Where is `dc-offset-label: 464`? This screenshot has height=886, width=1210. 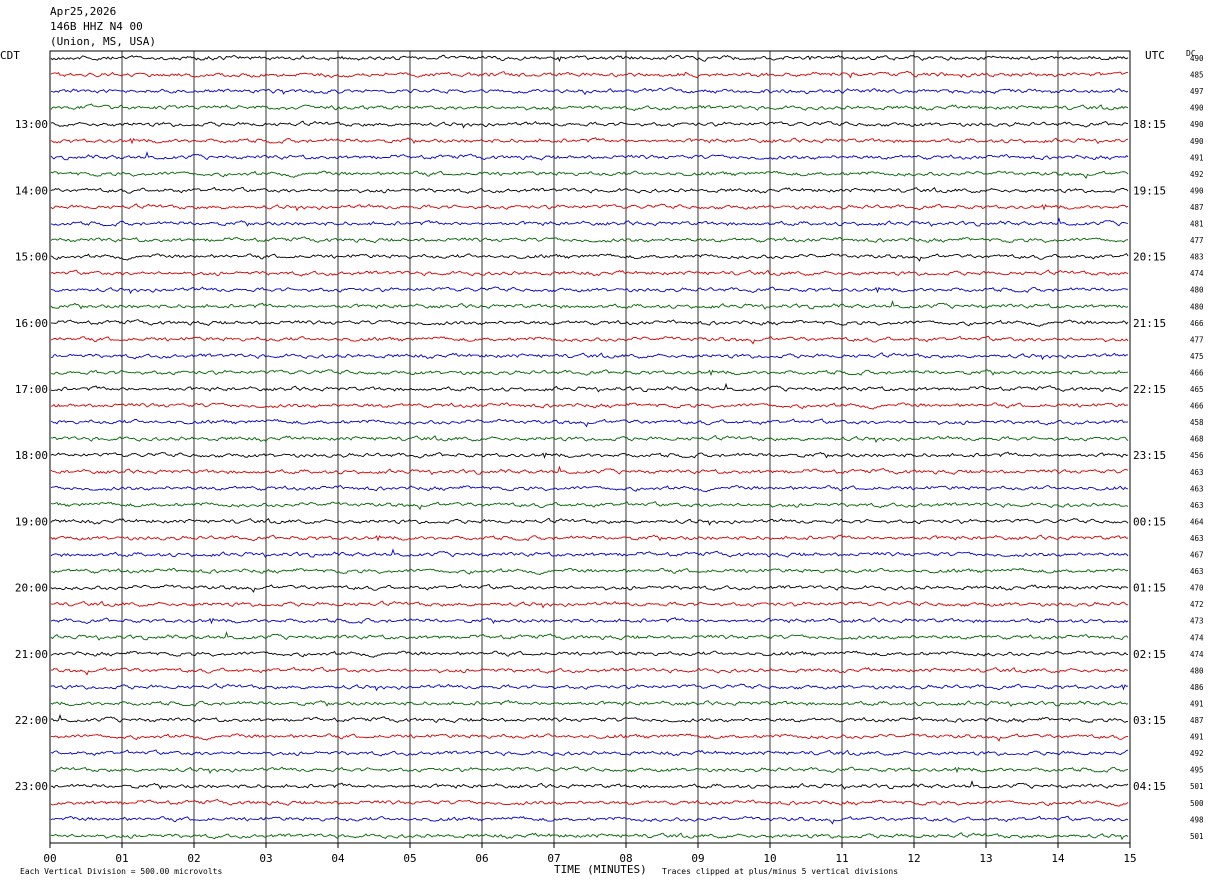 dc-offset-label: 464 is located at coordinates (1197, 521).